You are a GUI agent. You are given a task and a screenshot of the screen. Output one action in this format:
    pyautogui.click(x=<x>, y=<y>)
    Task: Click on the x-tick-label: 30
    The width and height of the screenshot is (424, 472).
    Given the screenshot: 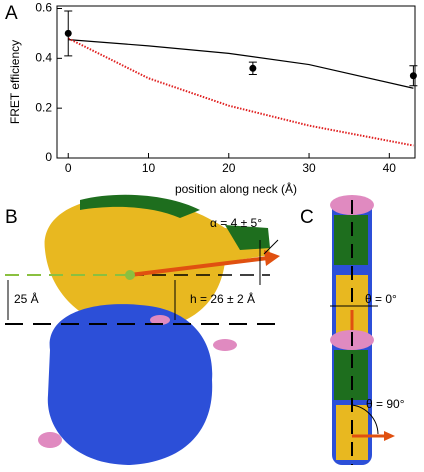 What is the action you would take?
    pyautogui.click(x=309, y=168)
    